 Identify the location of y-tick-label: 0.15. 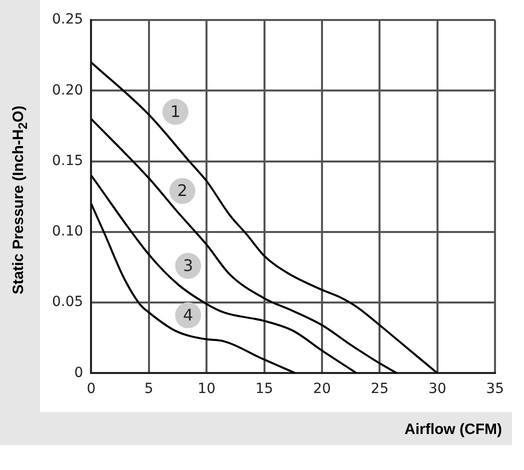
(68, 160).